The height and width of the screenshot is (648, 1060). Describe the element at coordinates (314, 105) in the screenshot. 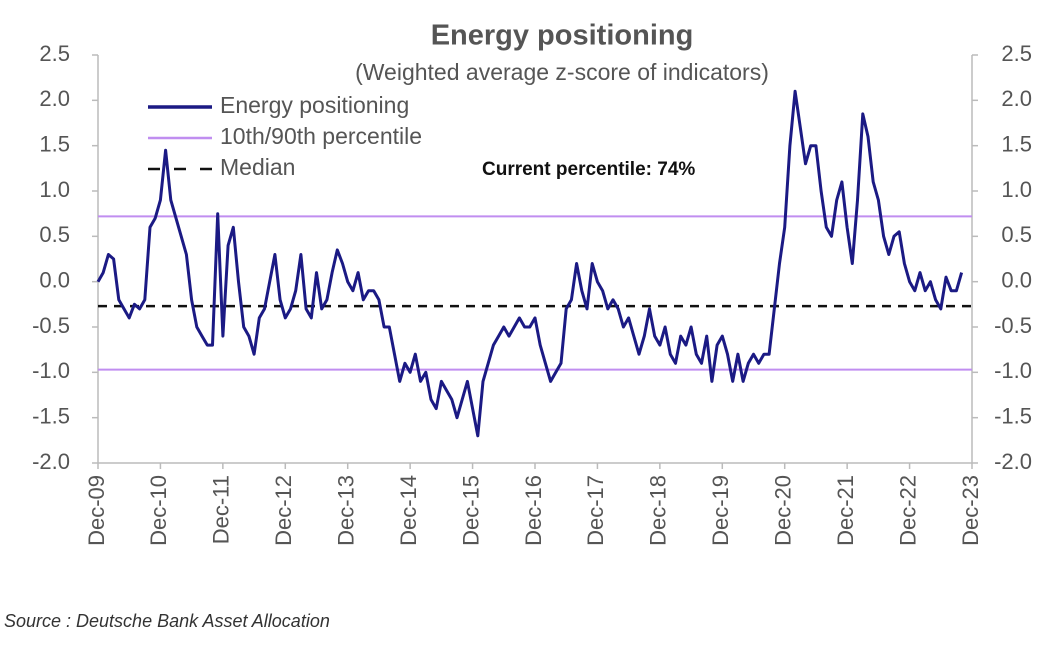

I see `legend-label: Energy positioning` at that location.